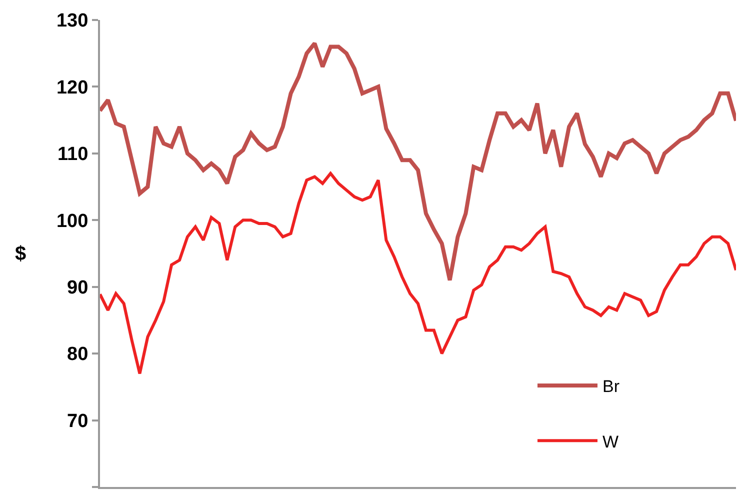  I want to click on y-tick-label: 110, so click(73, 155).